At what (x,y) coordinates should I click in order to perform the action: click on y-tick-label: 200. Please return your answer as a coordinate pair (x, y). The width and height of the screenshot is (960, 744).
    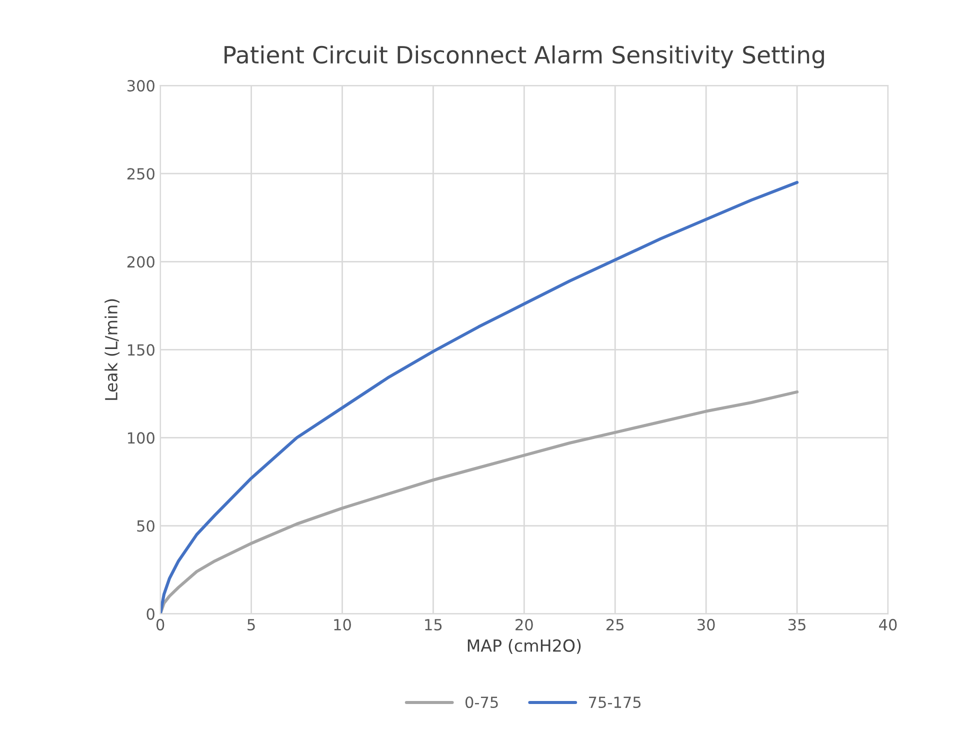
    Looking at the image, I should click on (140, 262).